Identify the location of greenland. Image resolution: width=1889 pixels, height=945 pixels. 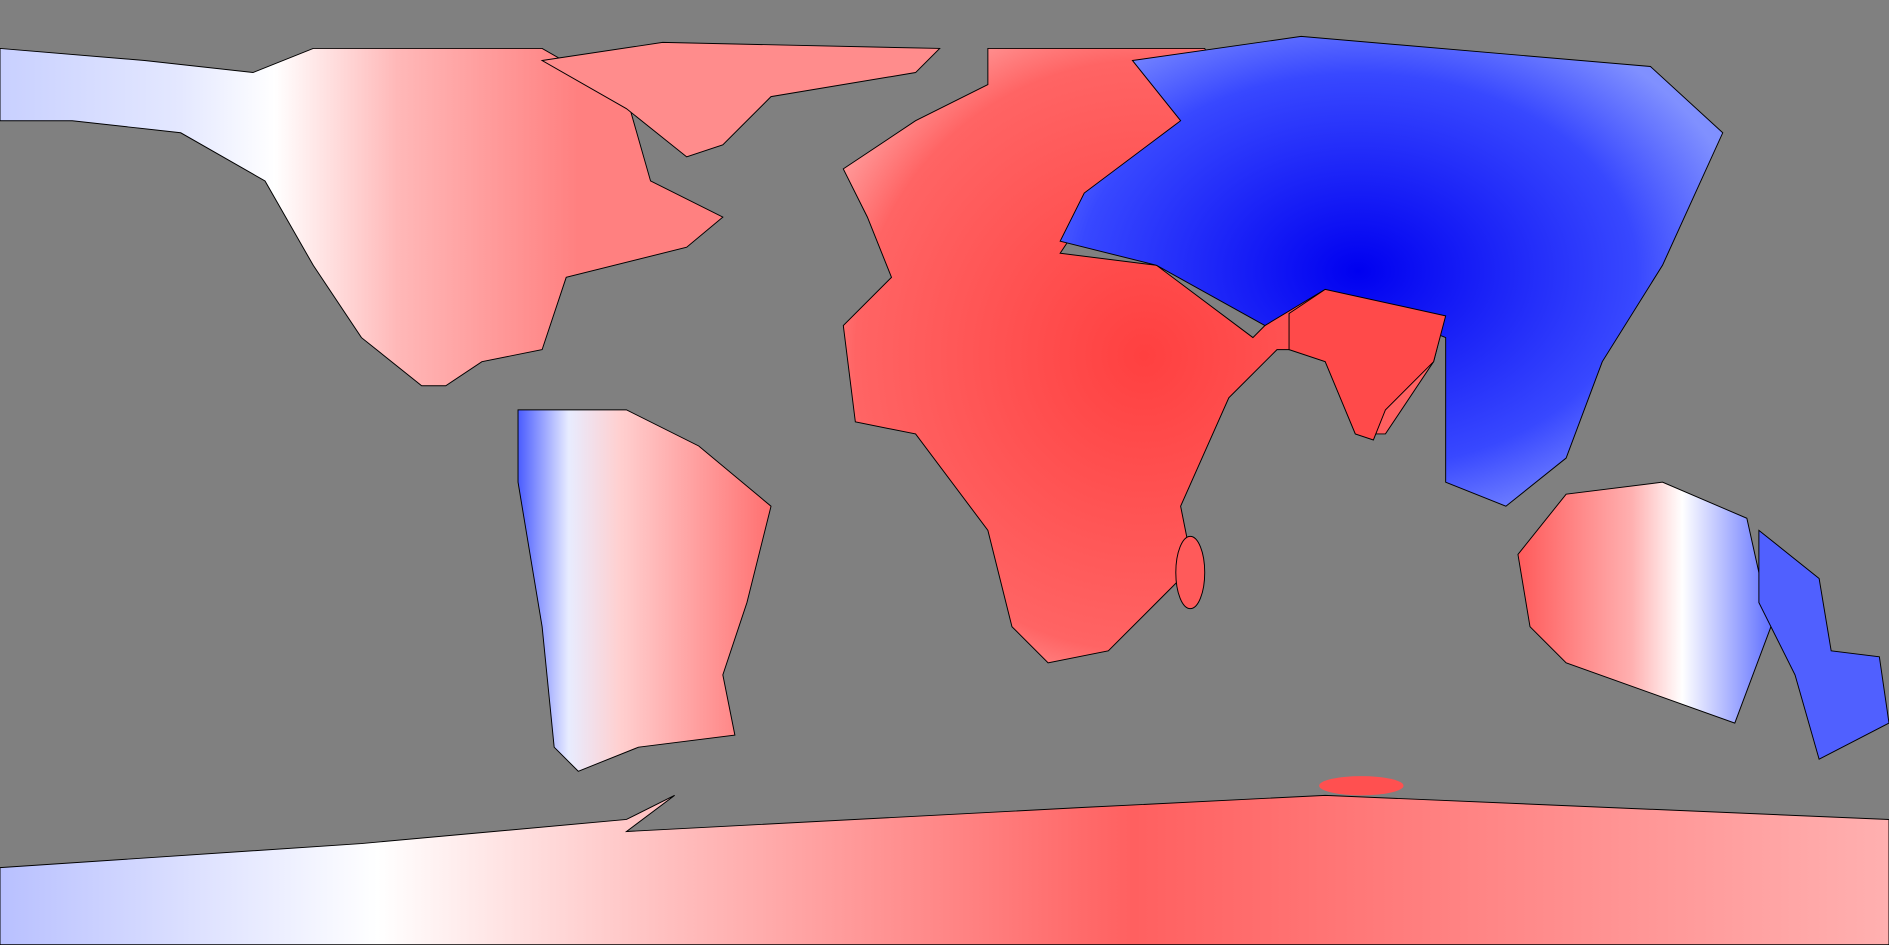
(740, 99).